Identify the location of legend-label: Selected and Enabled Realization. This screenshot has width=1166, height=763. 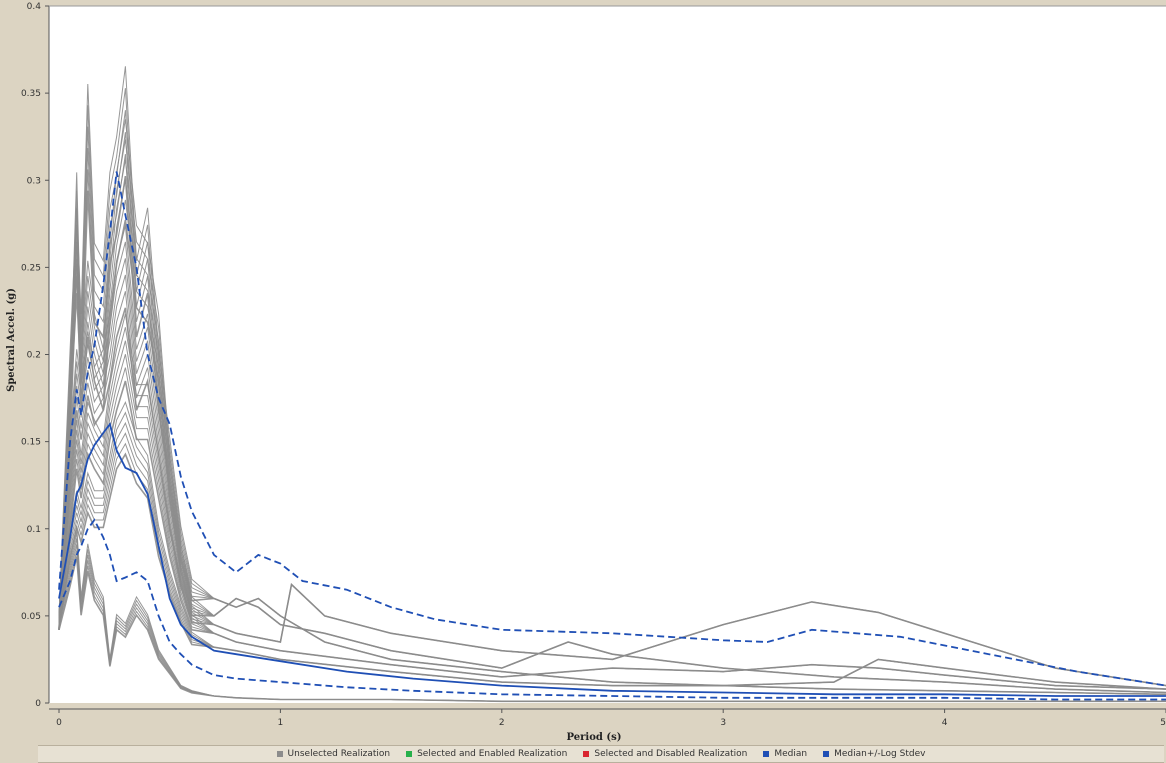
(492, 754).